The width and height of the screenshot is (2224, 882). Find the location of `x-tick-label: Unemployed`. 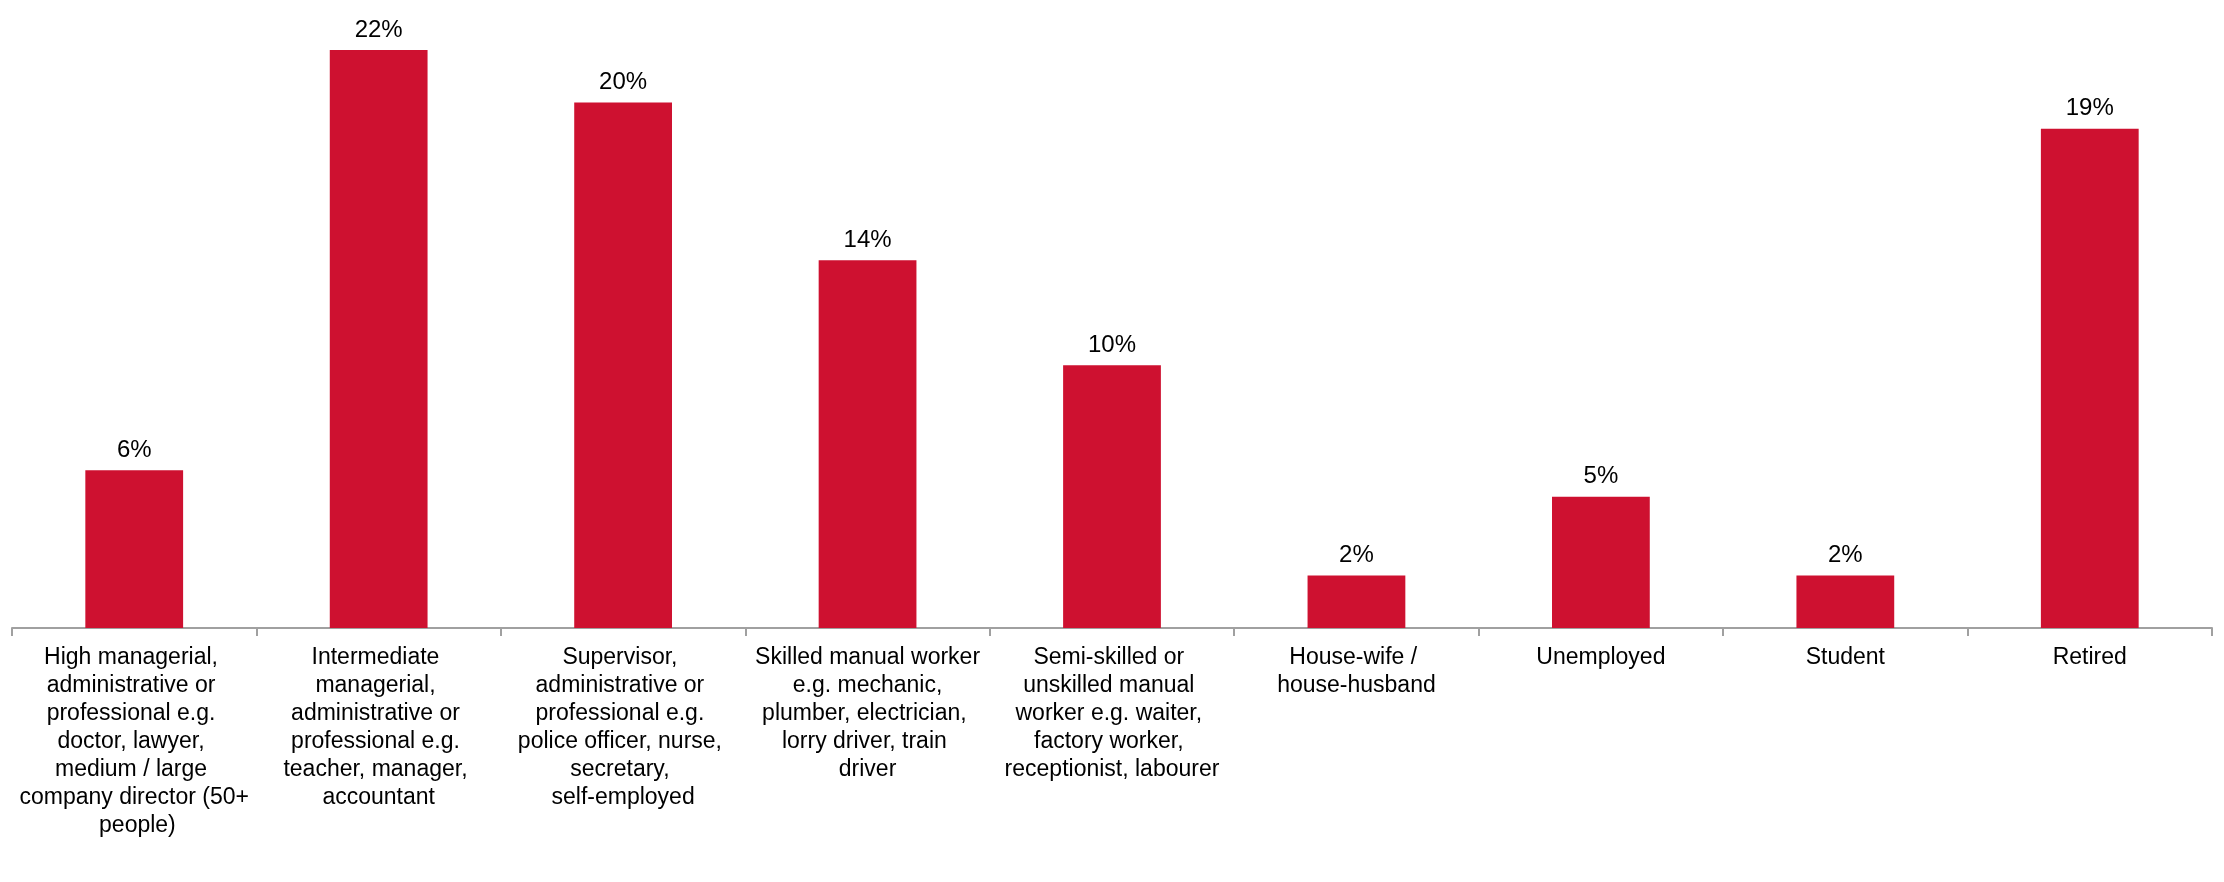

x-tick-label: Unemployed is located at coordinates (1601, 656).